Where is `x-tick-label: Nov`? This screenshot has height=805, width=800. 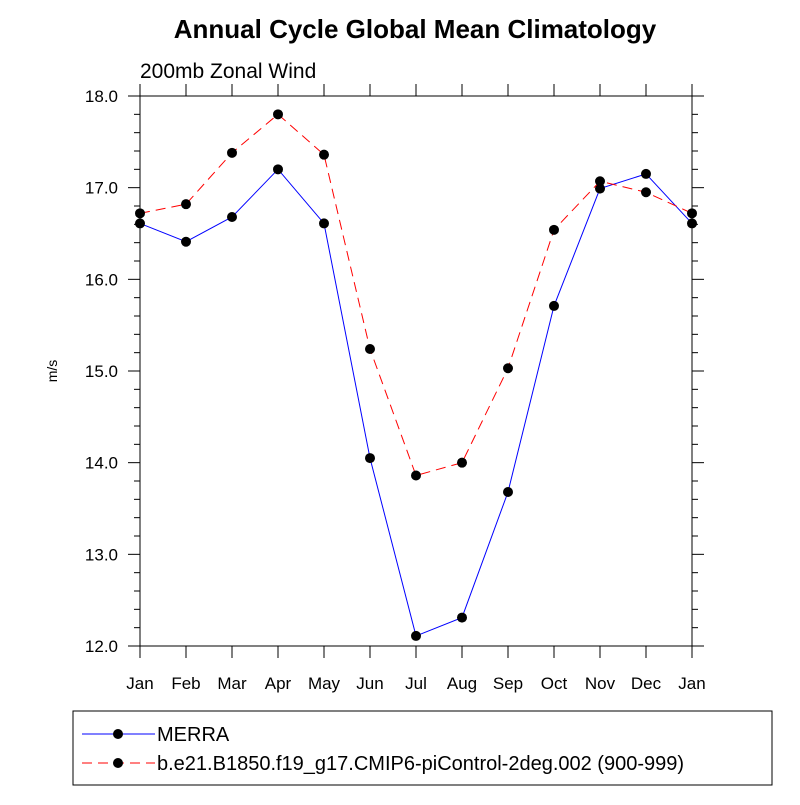
x-tick-label: Nov is located at coordinates (600, 683).